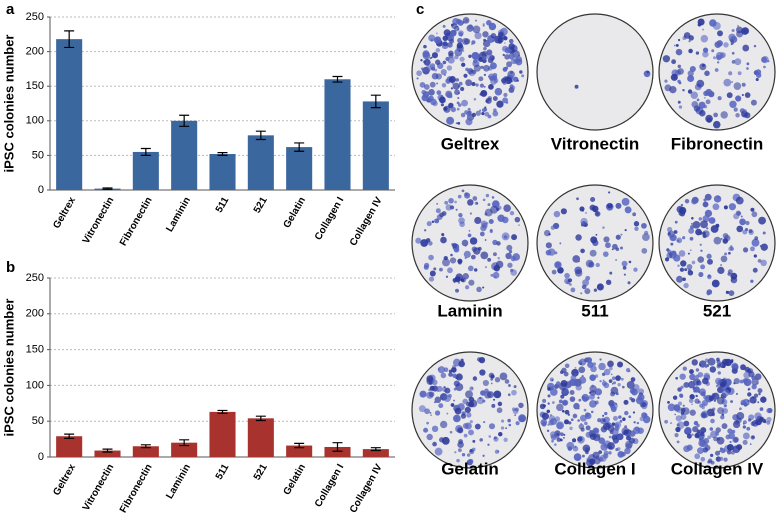 The height and width of the screenshot is (513, 784). I want to click on y-tick-label: 50, so click(38, 155).